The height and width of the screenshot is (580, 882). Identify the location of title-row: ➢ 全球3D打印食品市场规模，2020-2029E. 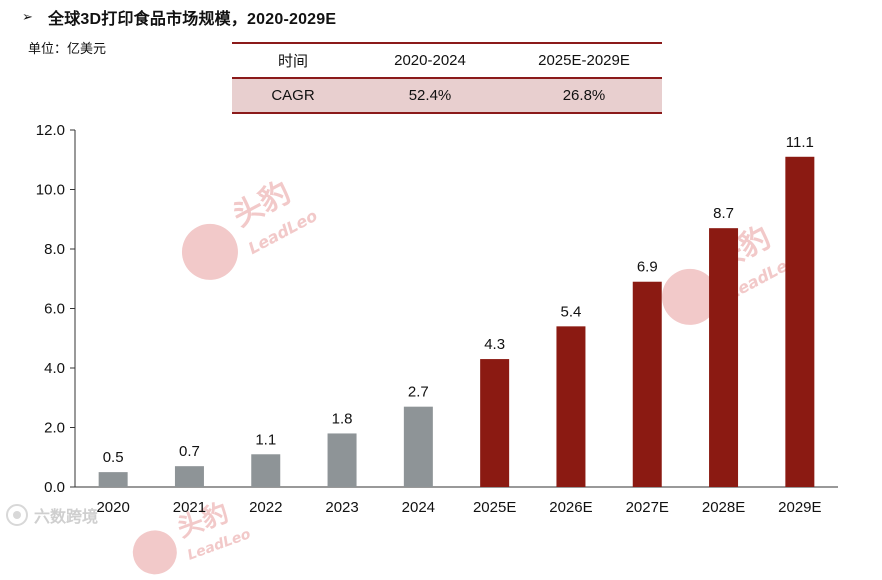
(179, 17).